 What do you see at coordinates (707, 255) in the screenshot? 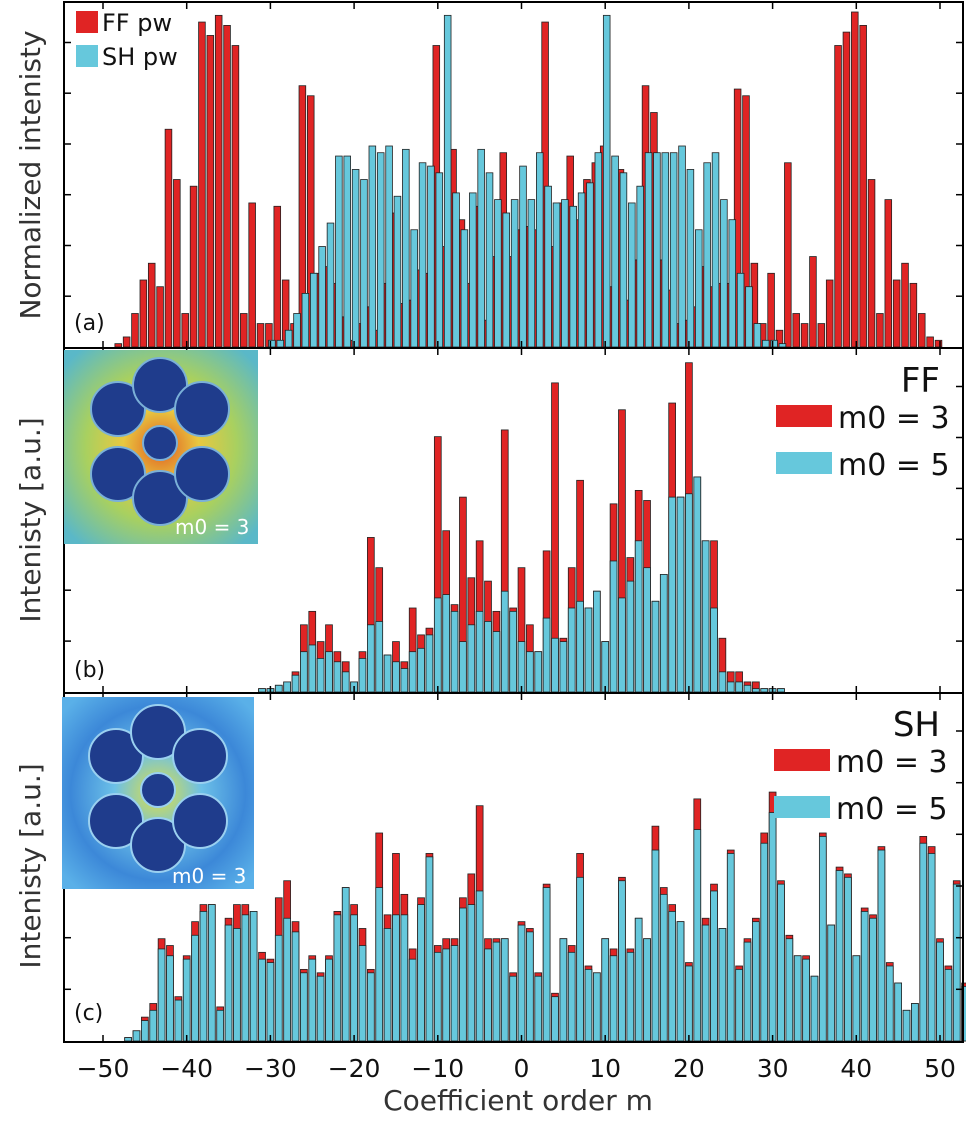
I see `bar-a-s2-m22` at bounding box center [707, 255].